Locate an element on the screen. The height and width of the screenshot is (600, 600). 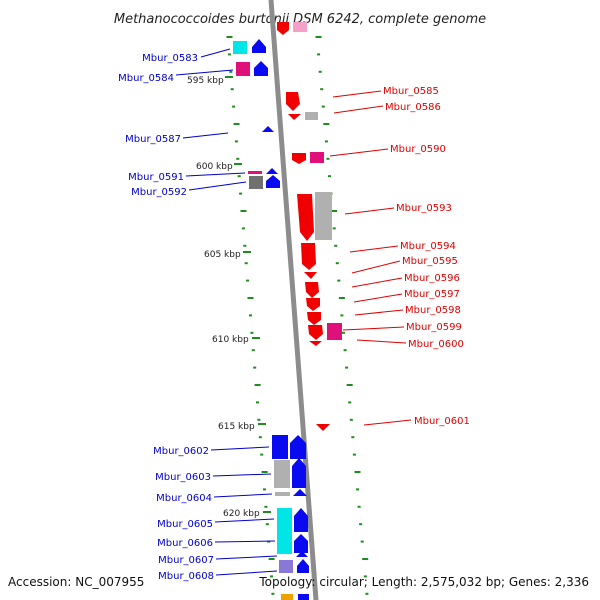
label-Mbur_0598: Mbur_0598 is located at coordinates (433, 310).